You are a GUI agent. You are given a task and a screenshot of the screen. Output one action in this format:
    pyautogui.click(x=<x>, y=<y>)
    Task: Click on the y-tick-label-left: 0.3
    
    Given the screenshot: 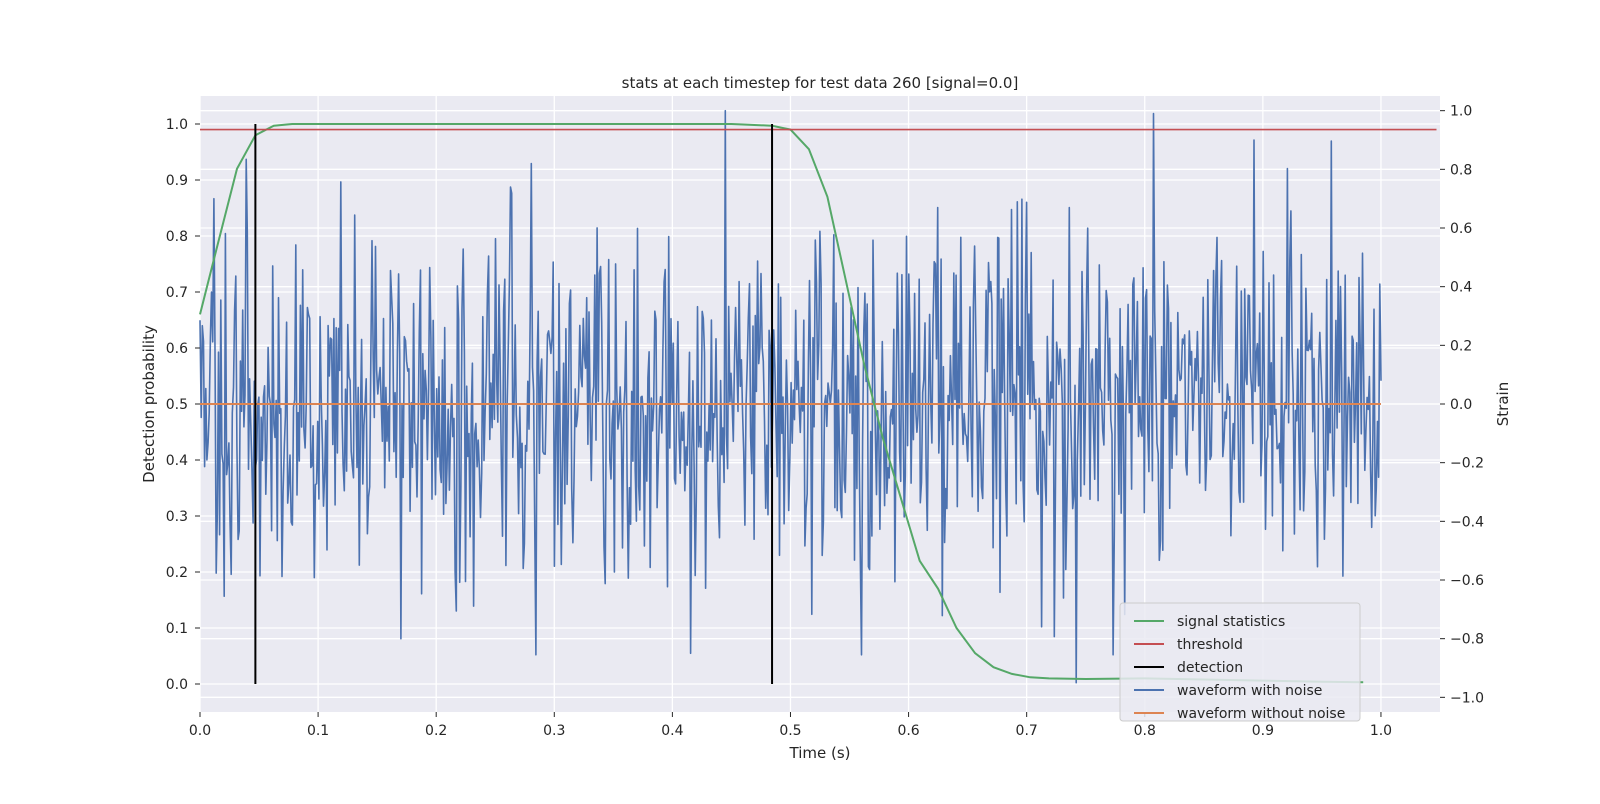 What is the action you would take?
    pyautogui.click(x=177, y=517)
    